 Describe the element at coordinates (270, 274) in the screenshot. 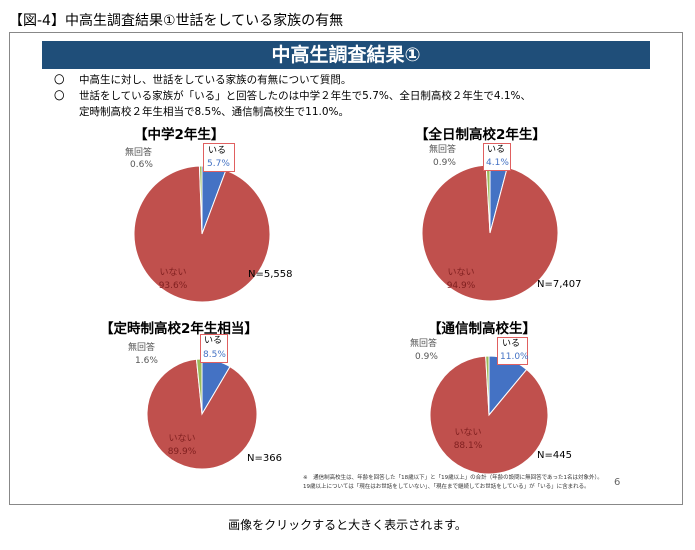

I see `sample-size: N=5,558` at that location.